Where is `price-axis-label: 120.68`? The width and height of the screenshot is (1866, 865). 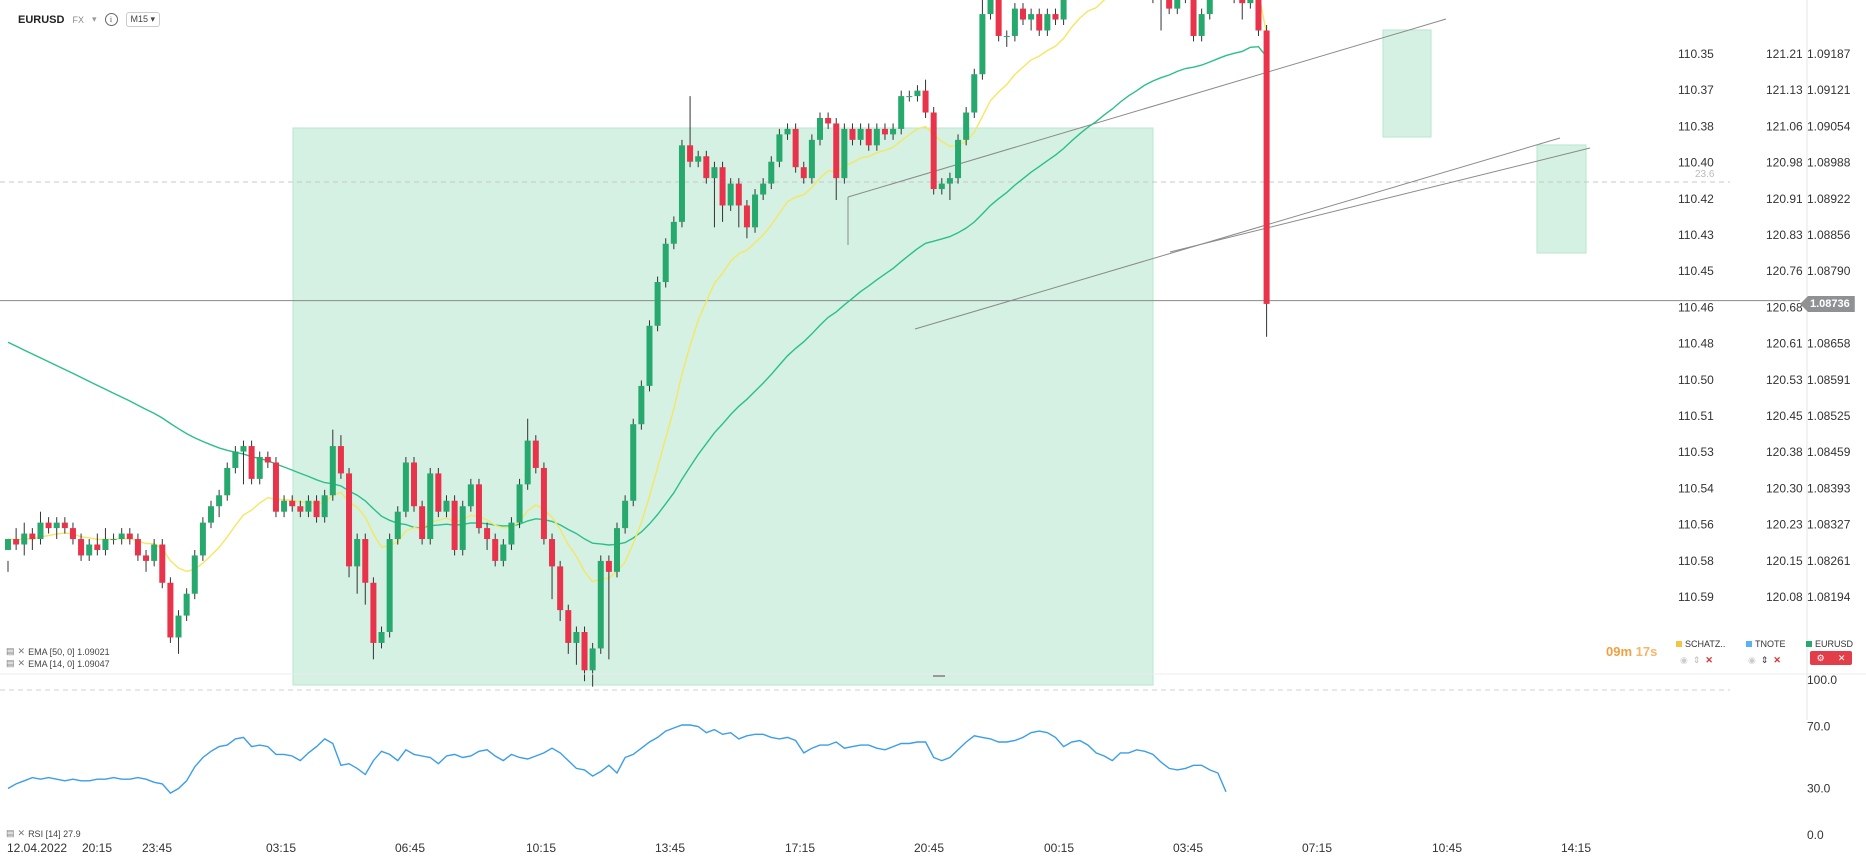
price-axis-label: 120.68 is located at coordinates (1784, 307).